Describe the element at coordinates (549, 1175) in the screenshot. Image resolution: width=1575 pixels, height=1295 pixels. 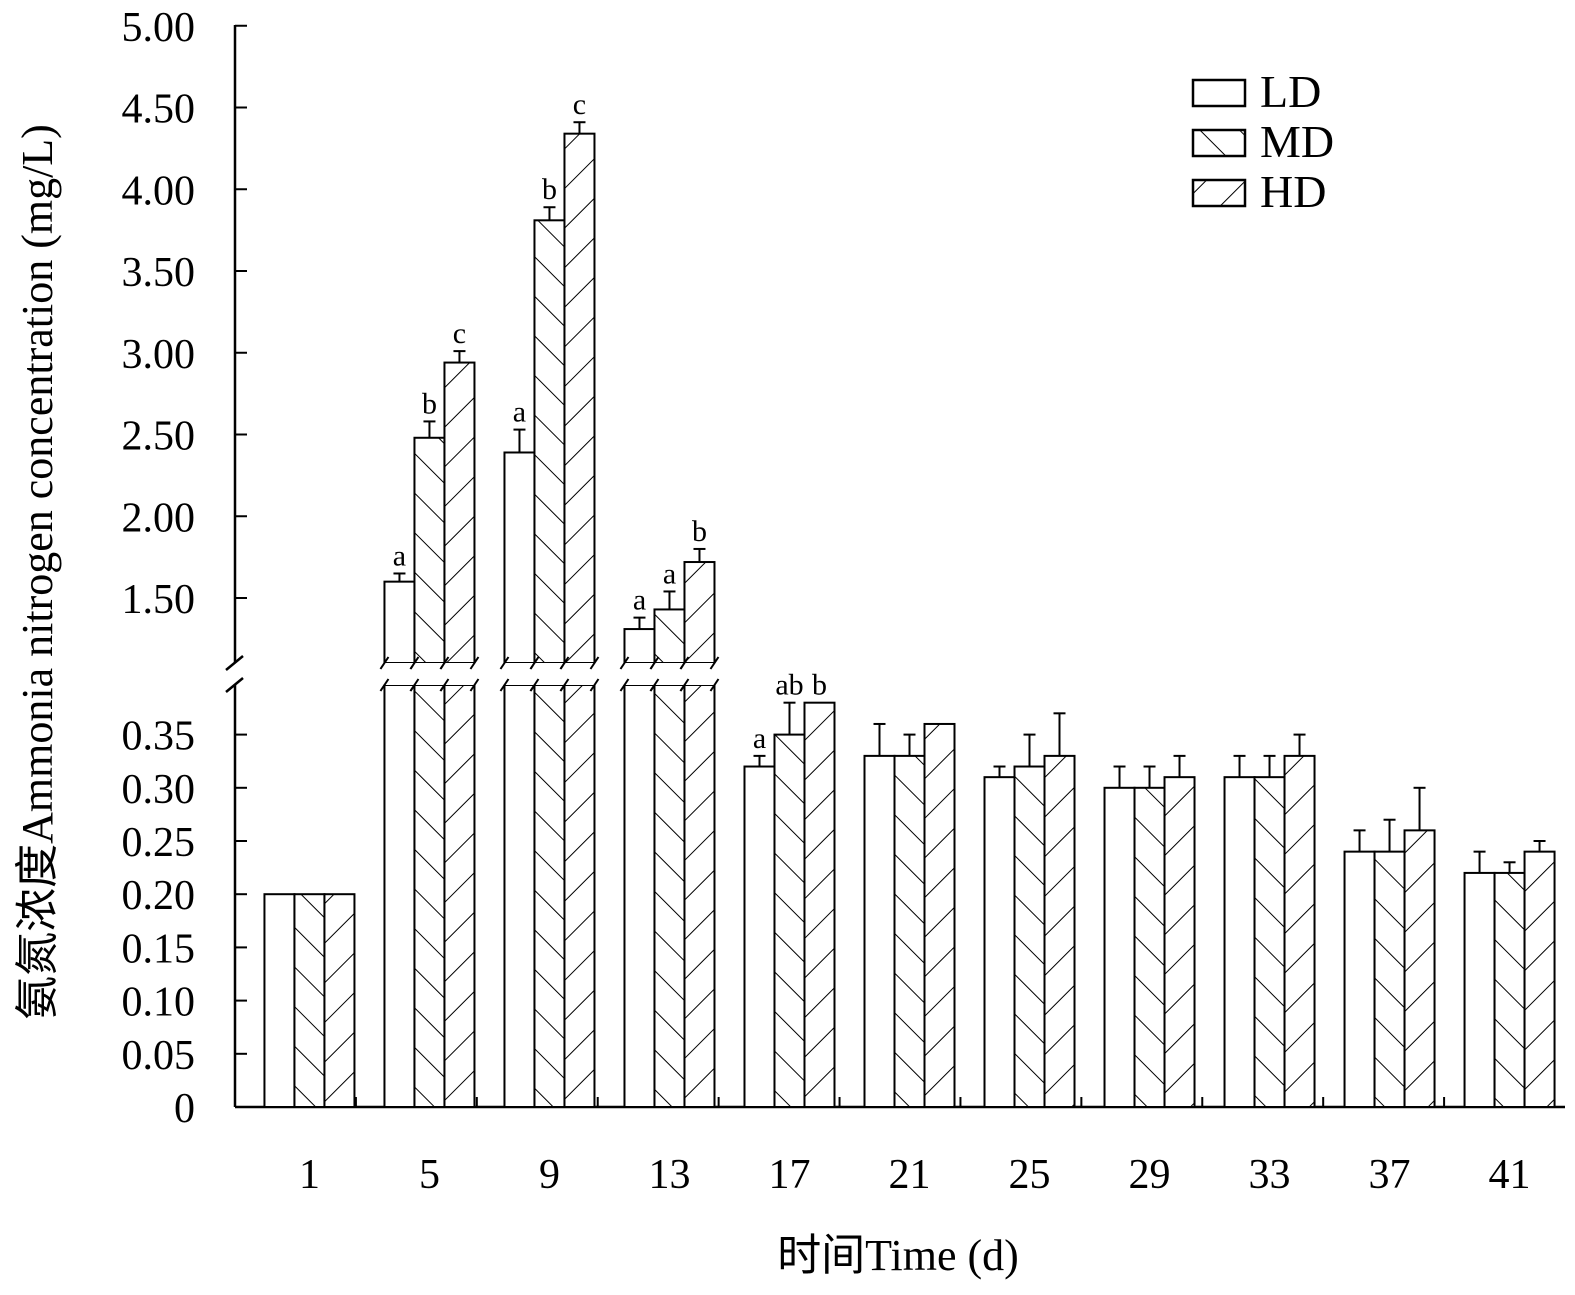
I see `x-tick-label: 9` at that location.